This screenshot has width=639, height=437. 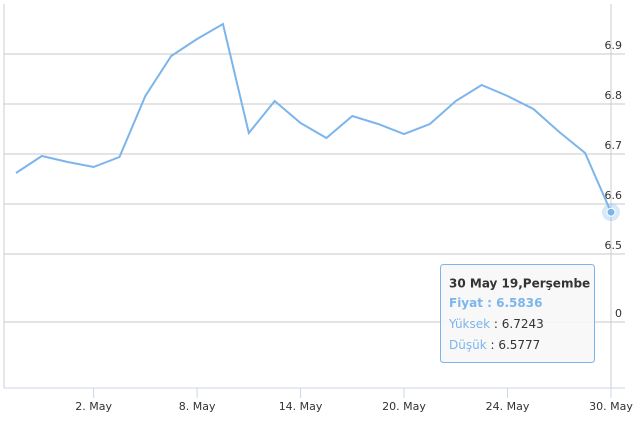 I want to click on tooltip-box, so click(x=517, y=313).